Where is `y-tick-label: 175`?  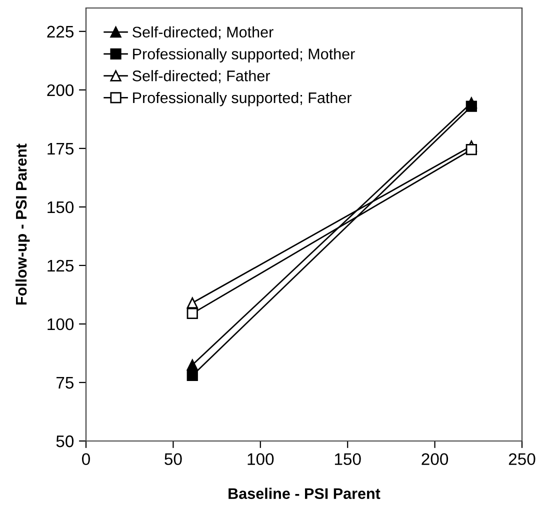
y-tick-label: 175 is located at coordinates (61, 149).